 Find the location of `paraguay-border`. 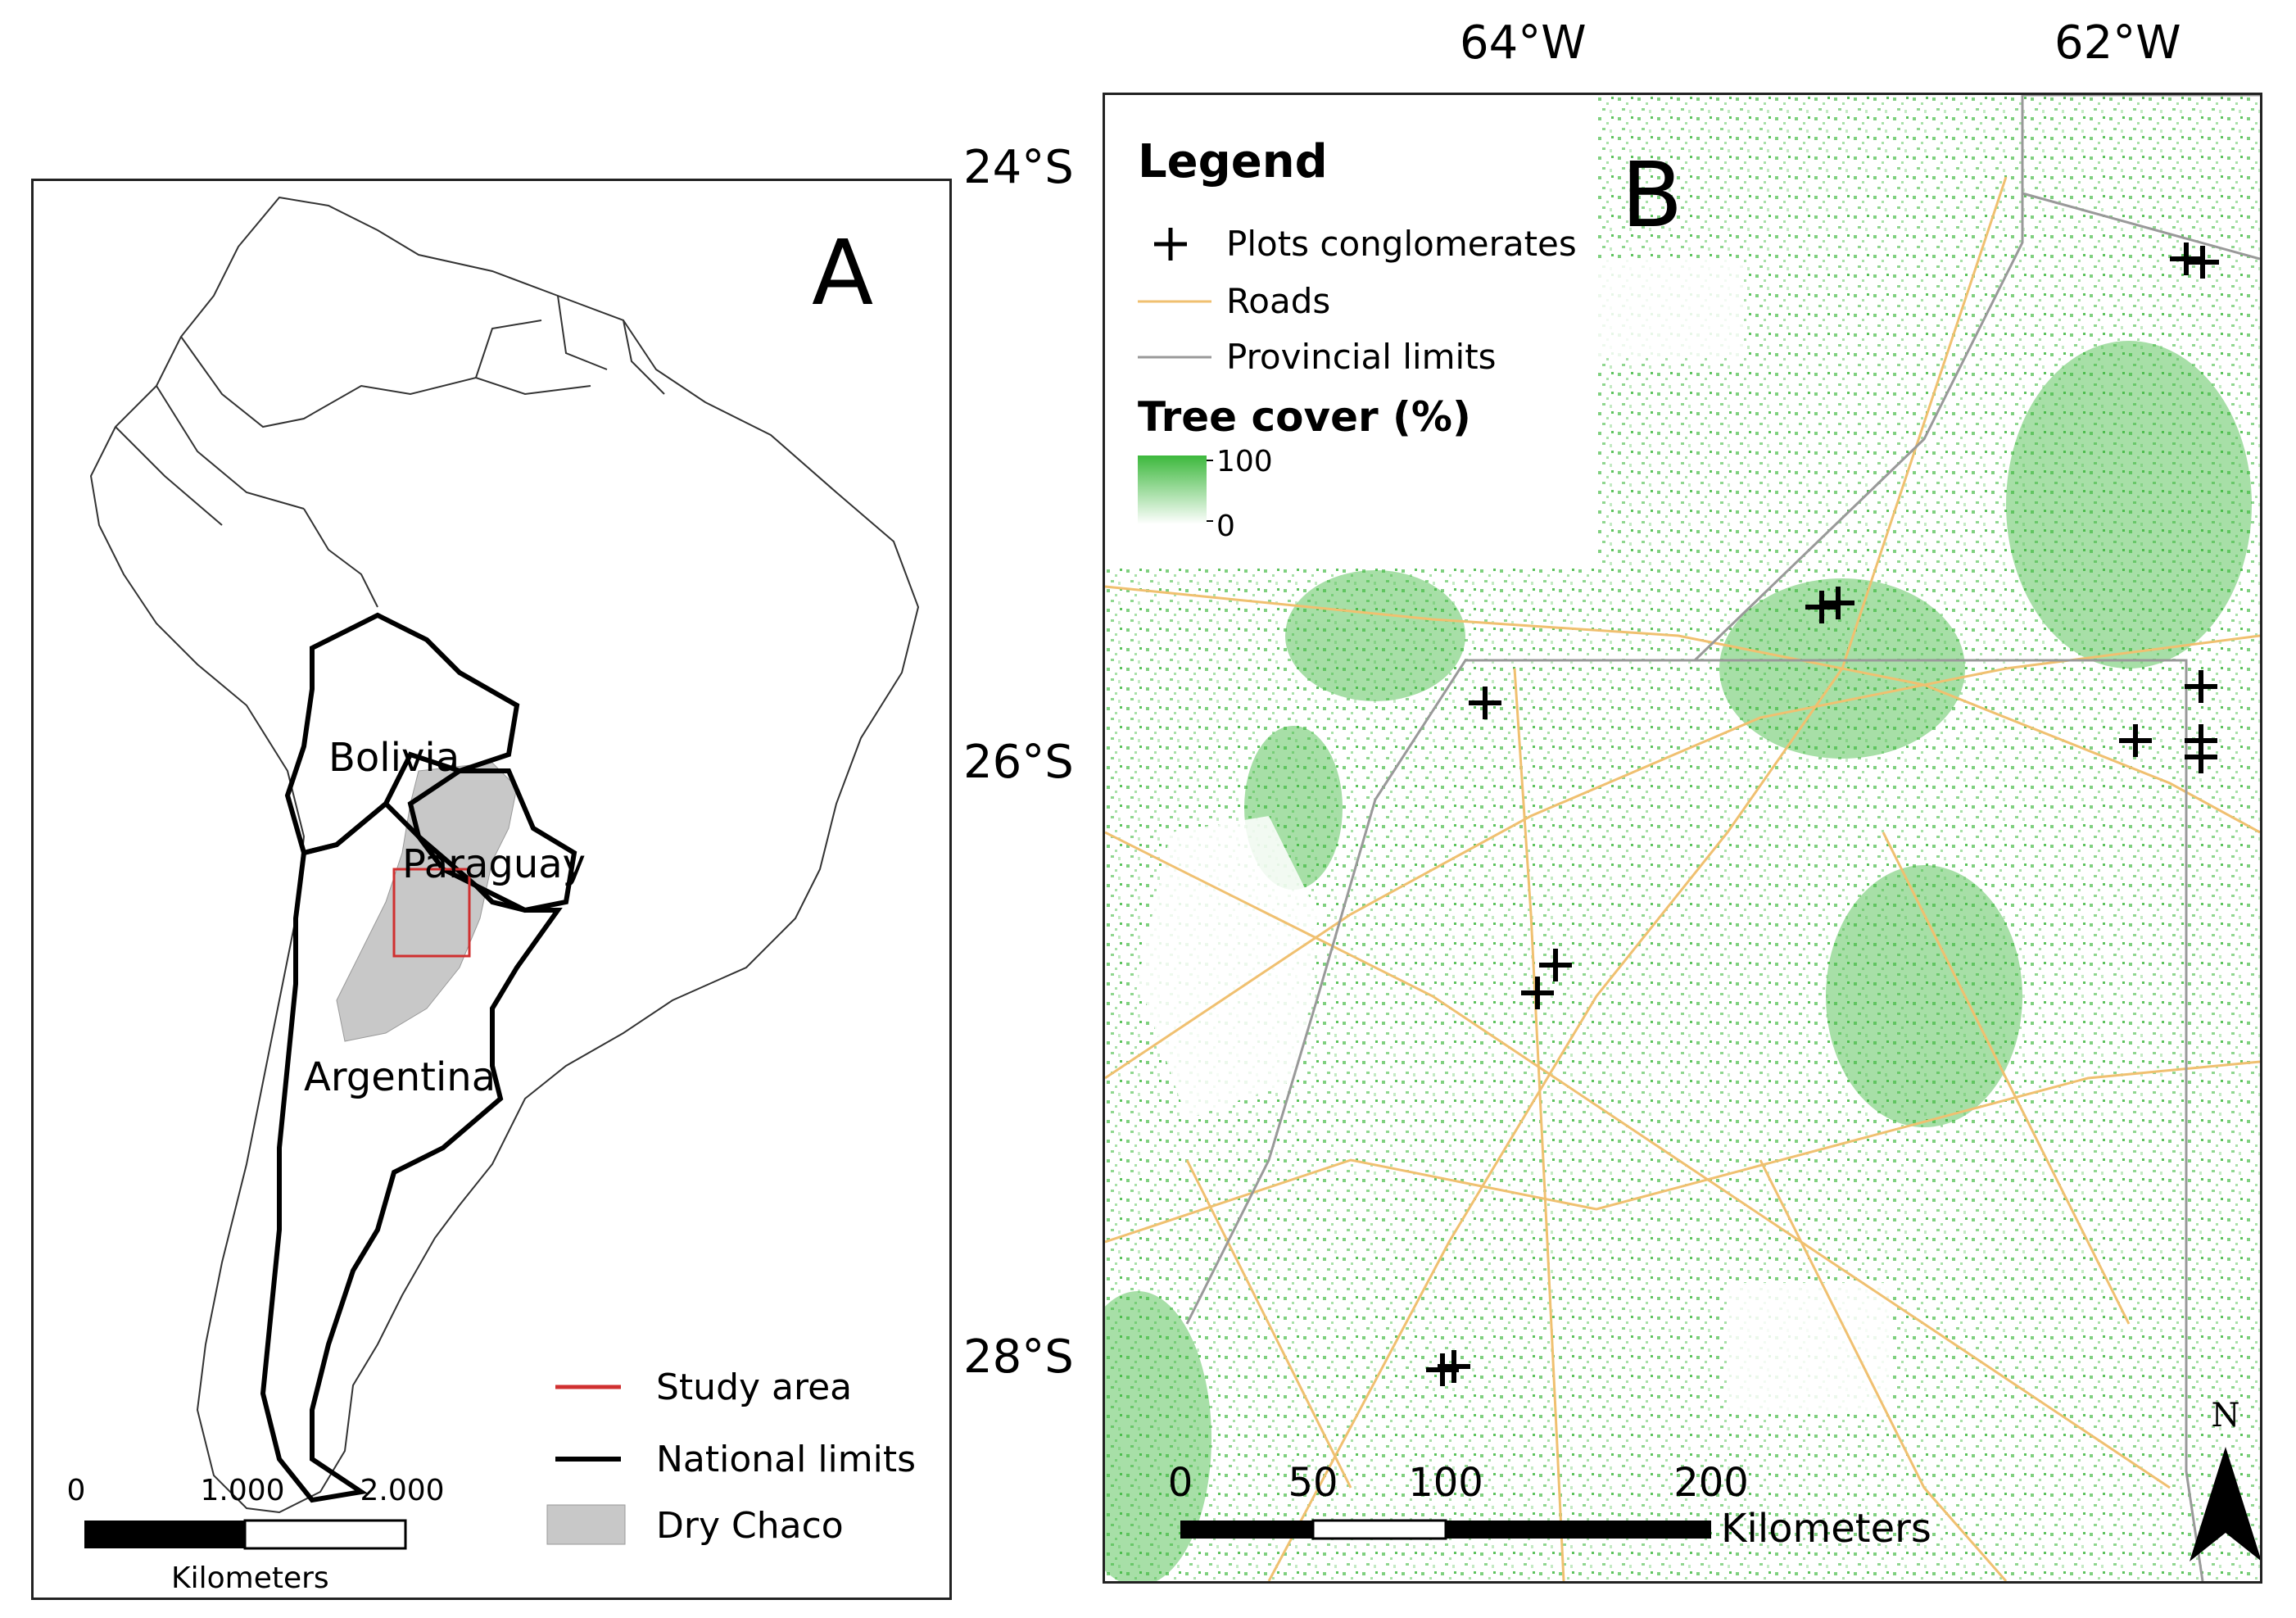

paraguay-border is located at coordinates (492, 841).